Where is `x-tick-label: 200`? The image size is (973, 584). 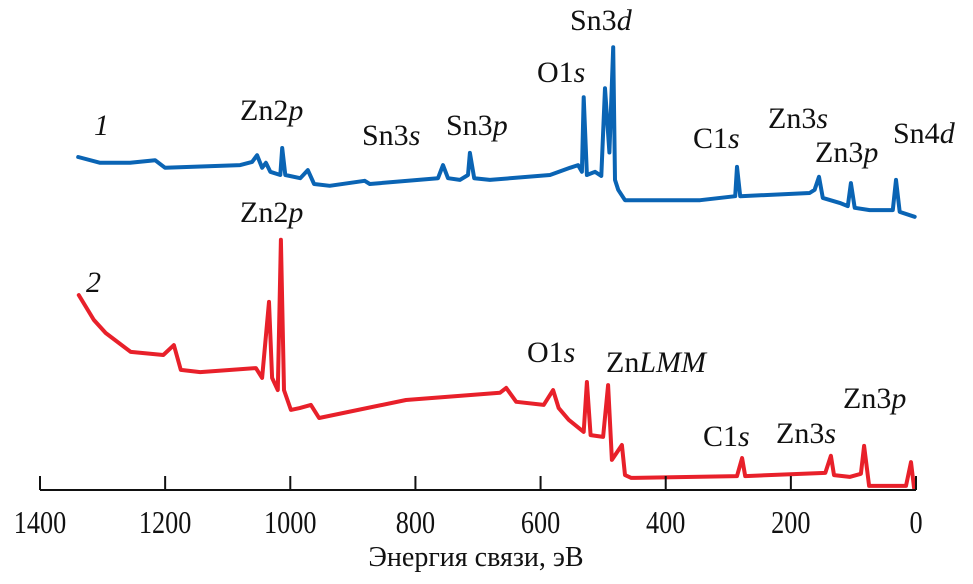
x-tick-label: 200 is located at coordinates (790, 523).